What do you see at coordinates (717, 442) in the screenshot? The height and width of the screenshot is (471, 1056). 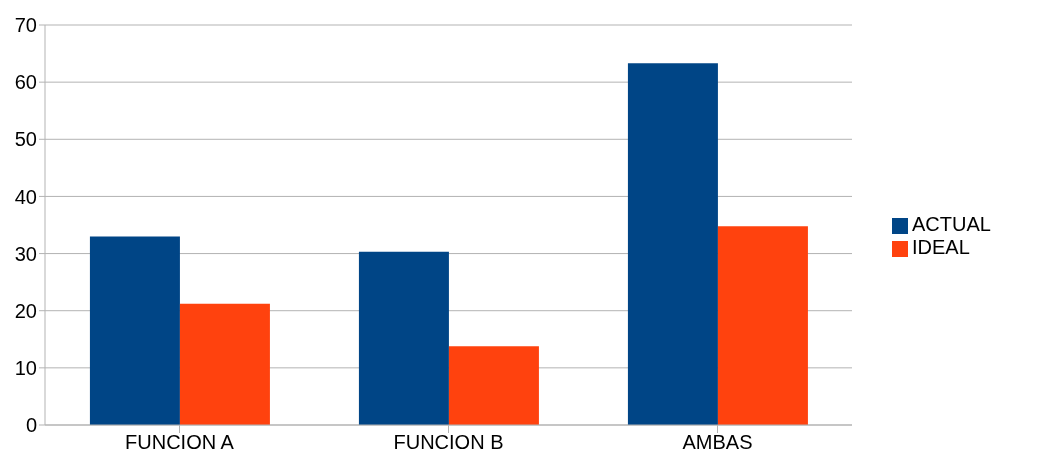 I see `x-tick-label: AMBAS` at bounding box center [717, 442].